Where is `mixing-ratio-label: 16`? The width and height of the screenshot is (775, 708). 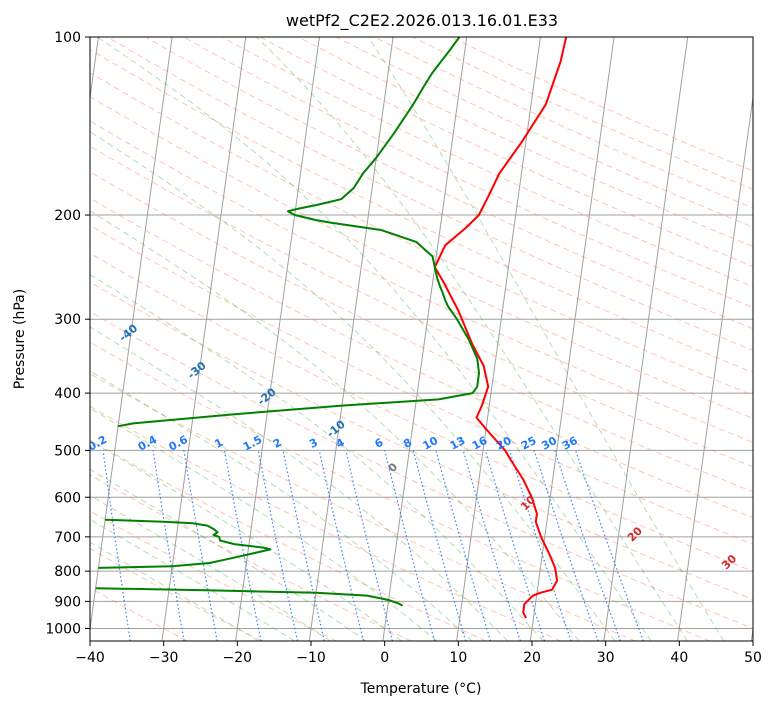
mixing-ratio-label: 16 is located at coordinates (480, 443).